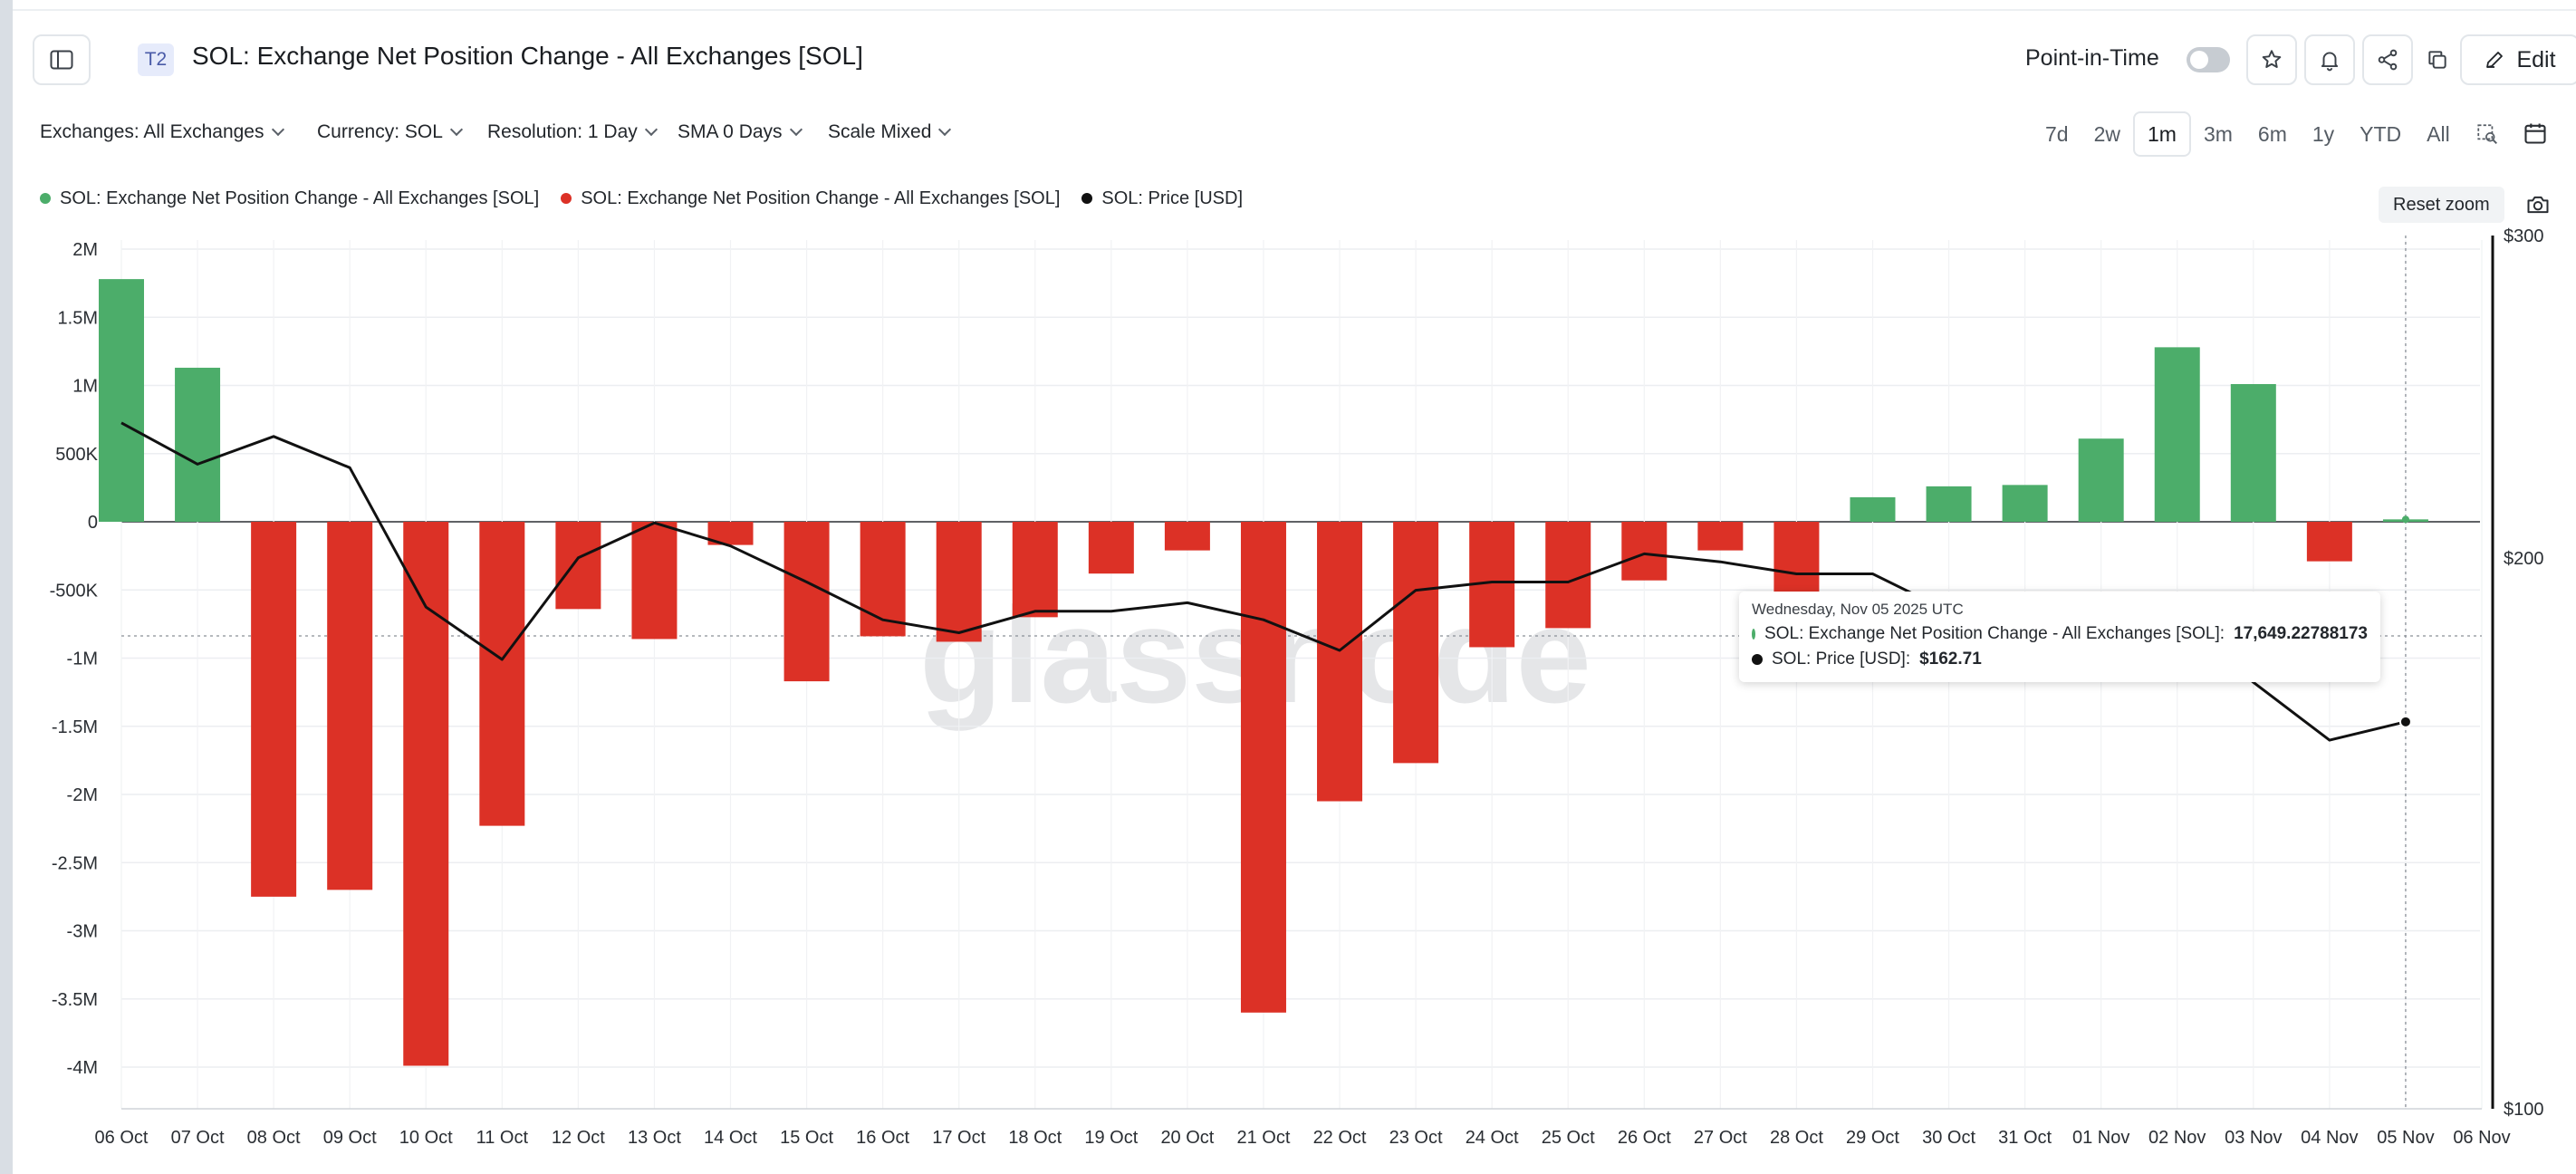 This screenshot has width=2576, height=1174. Describe the element at coordinates (806, 602) in the screenshot. I see `bar-15-oct` at that location.